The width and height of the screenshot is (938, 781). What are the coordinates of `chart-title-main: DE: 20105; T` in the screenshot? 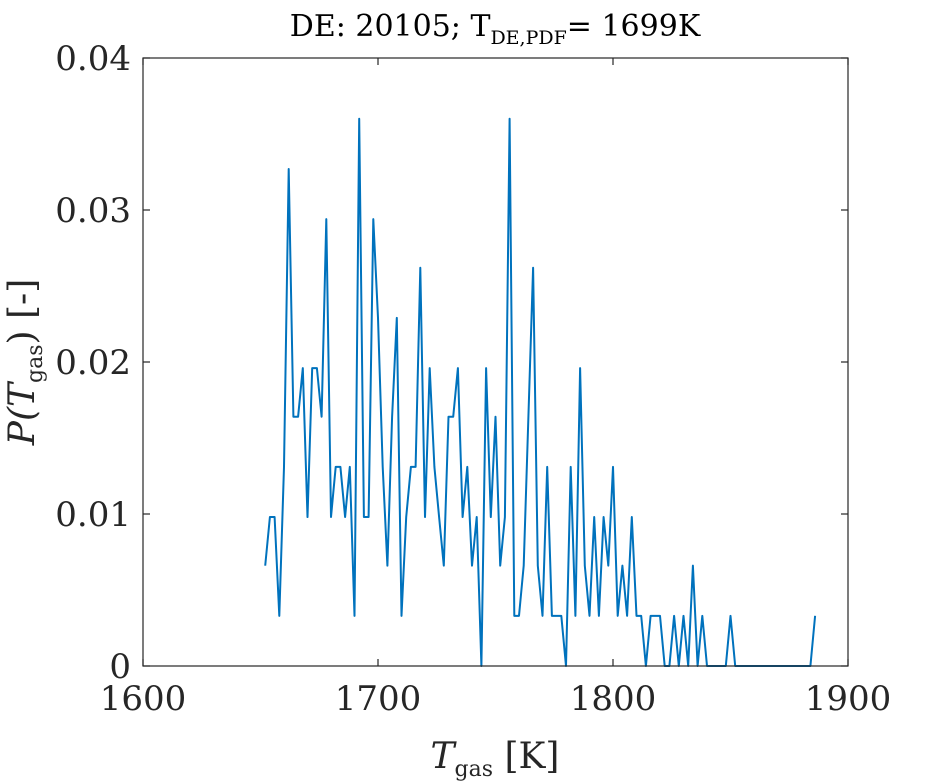 It's located at (390, 26).